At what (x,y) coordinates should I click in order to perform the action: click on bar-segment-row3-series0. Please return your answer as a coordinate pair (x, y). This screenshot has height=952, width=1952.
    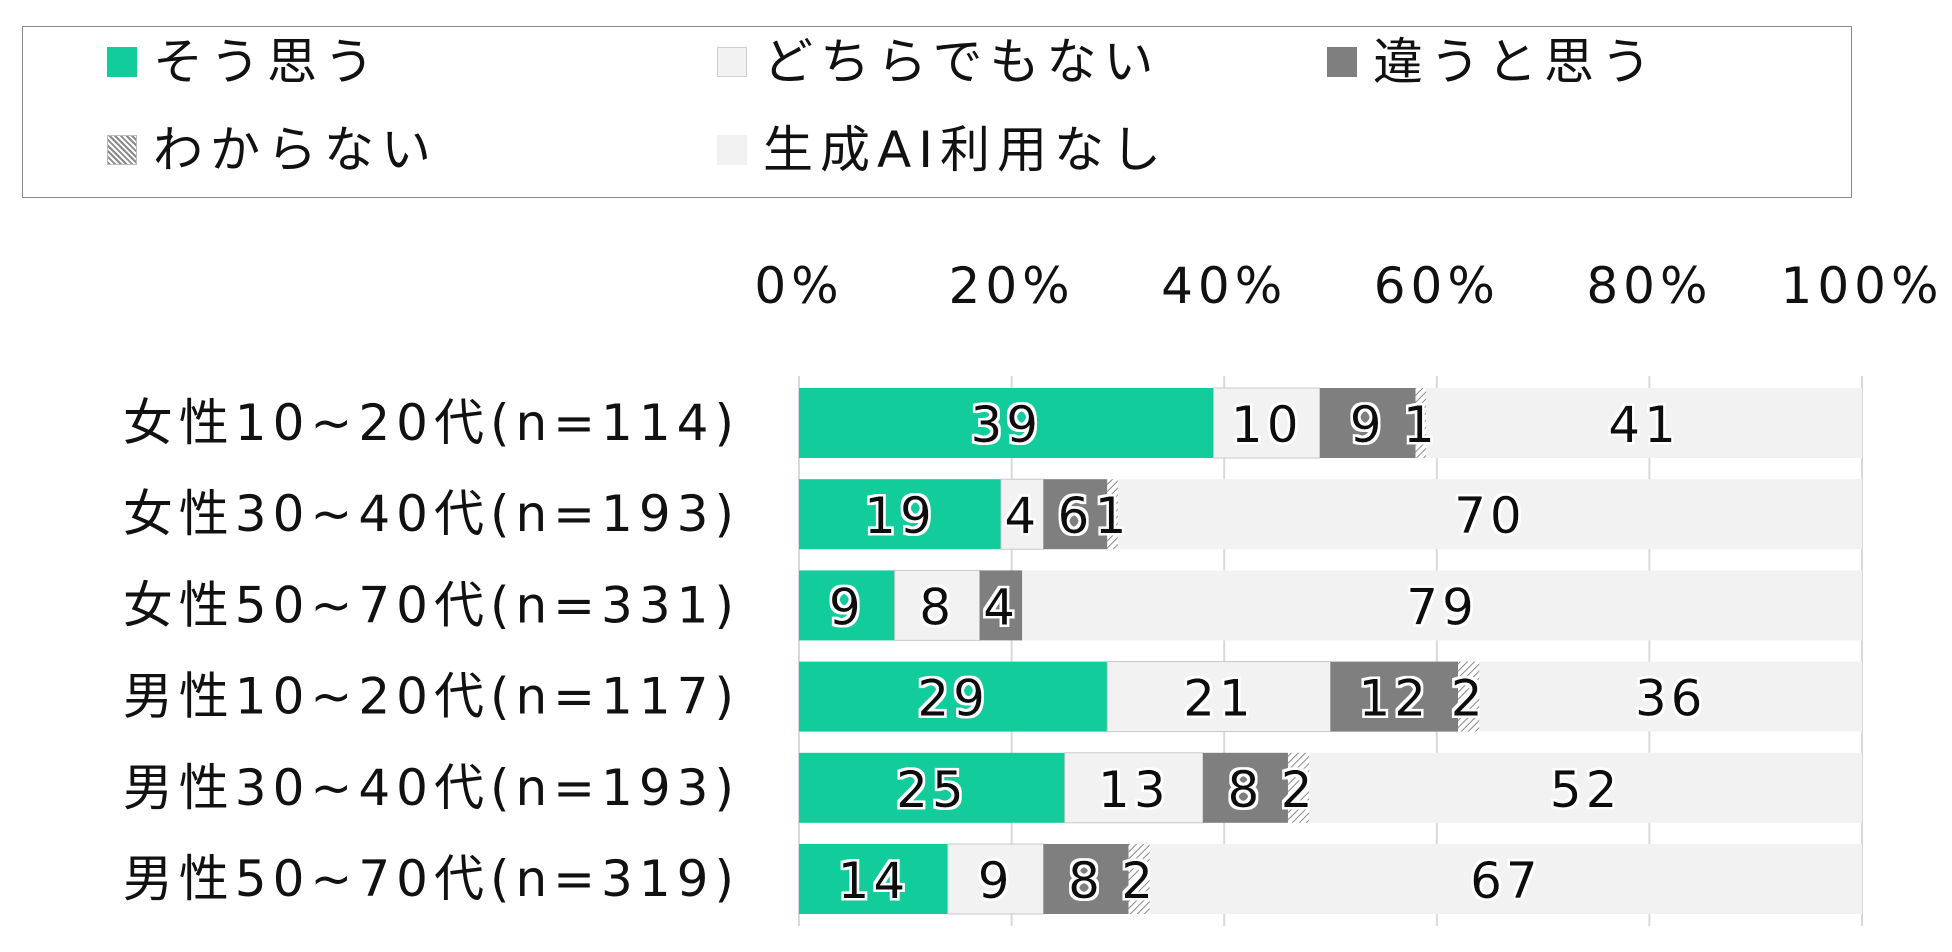
    Looking at the image, I should click on (953, 696).